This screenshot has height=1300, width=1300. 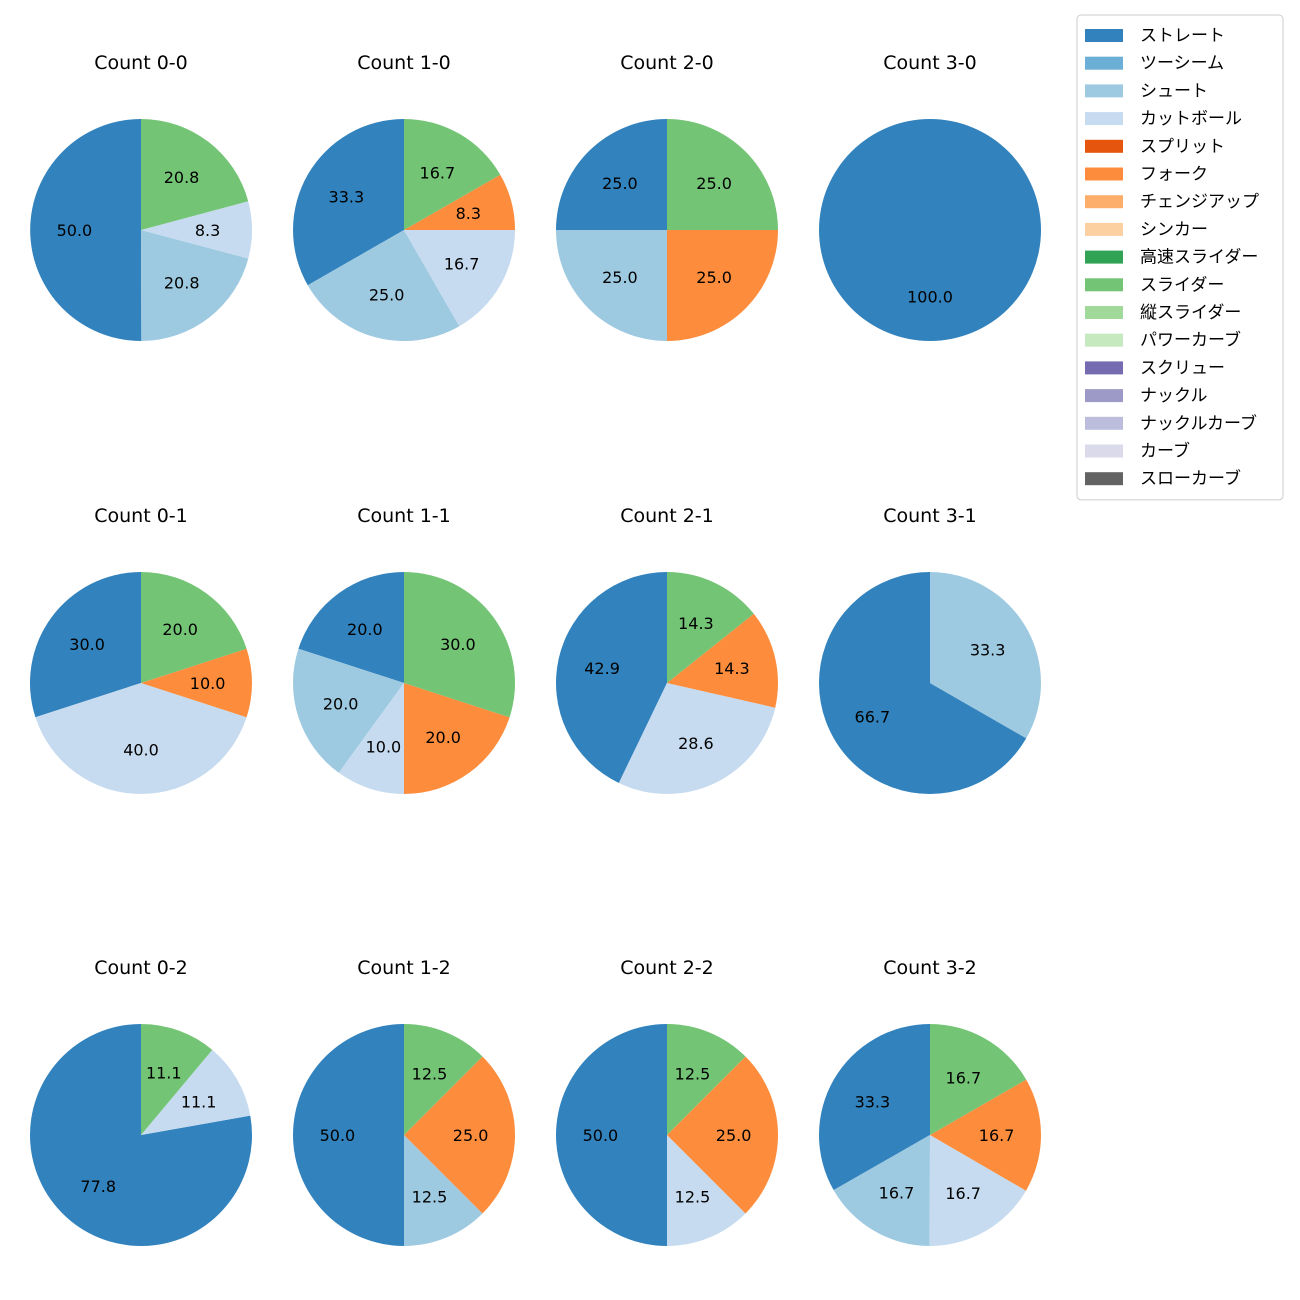 I want to click on legend-label: ストレート, so click(x=1182, y=36).